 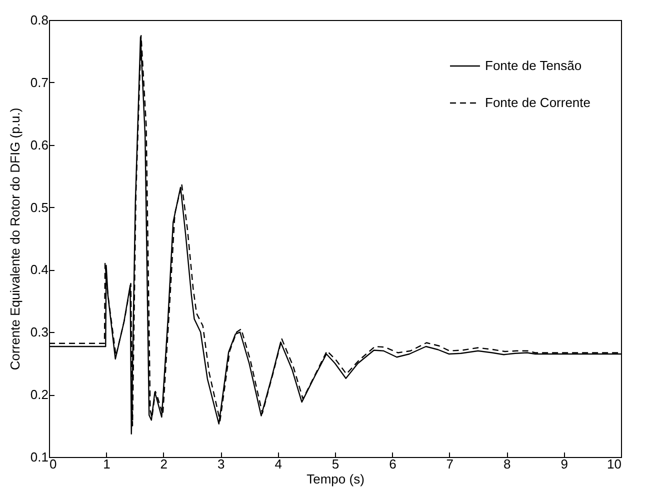 I want to click on y-tick-label: 0.6, so click(x=39, y=144).